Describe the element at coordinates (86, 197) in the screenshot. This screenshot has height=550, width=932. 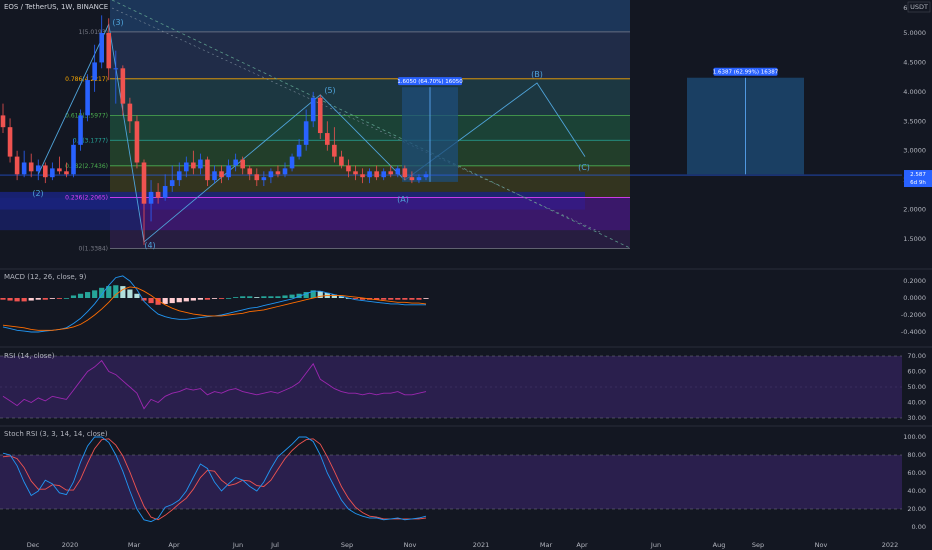
I see `fib-label-5: 0.236(2.2065)` at that location.